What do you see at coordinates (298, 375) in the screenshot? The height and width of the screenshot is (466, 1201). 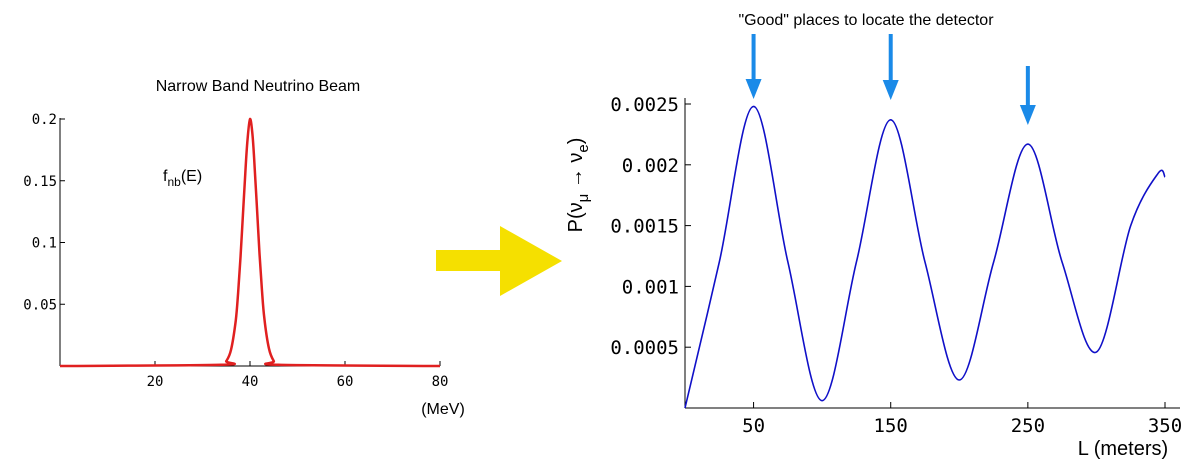 I see `left-x-ticks: 20 40 60 80` at bounding box center [298, 375].